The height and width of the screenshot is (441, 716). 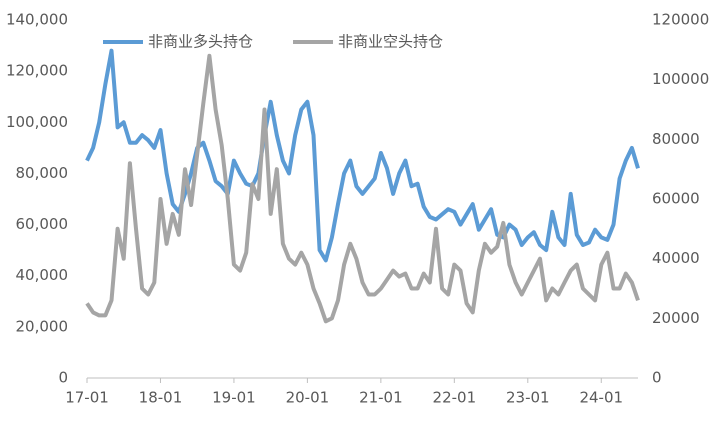 I want to click on y-tick-label: 80,000, so click(x=42, y=173).